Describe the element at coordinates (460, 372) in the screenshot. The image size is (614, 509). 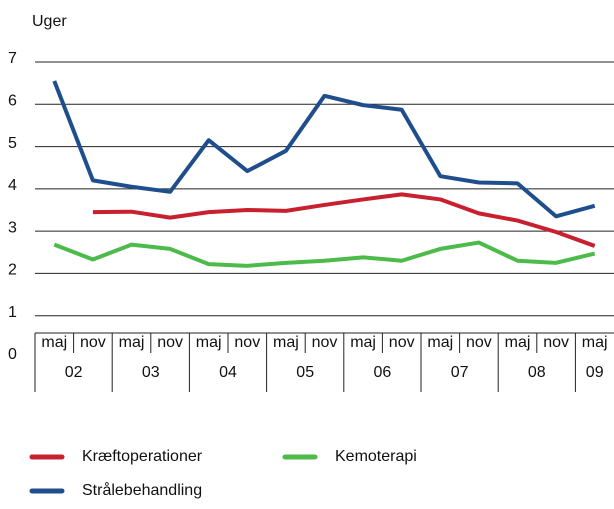
I see `year-label: 07` at that location.